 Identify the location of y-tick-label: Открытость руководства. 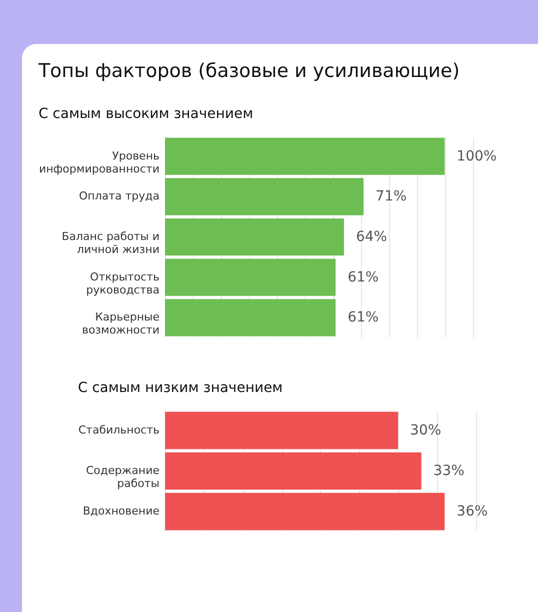
(123, 283).